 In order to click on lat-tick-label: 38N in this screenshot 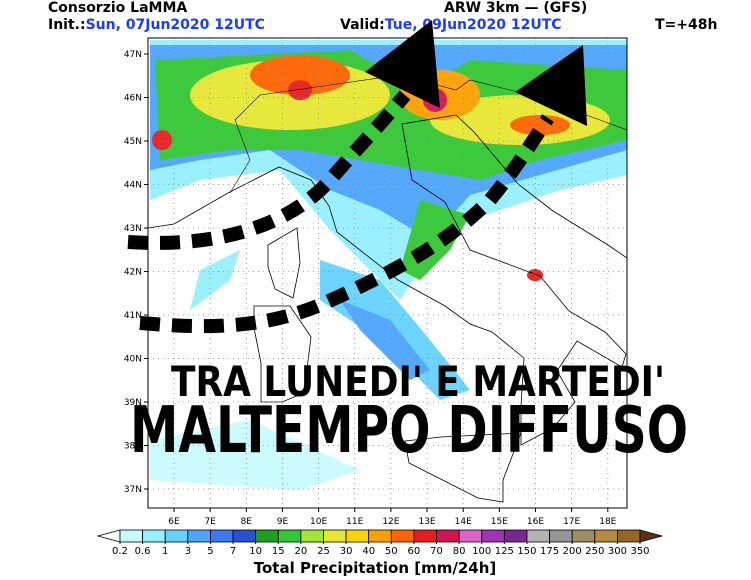, I will do `click(133, 447)`.